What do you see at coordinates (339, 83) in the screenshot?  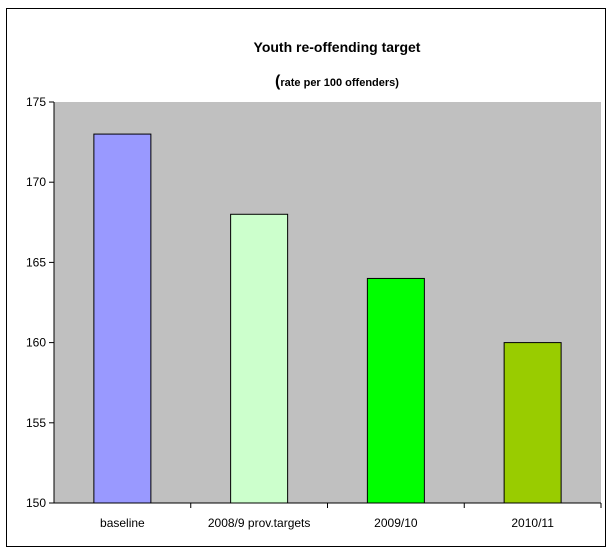 I see `chart-subtitle-text: rate per 100 offenders)` at bounding box center [339, 83].